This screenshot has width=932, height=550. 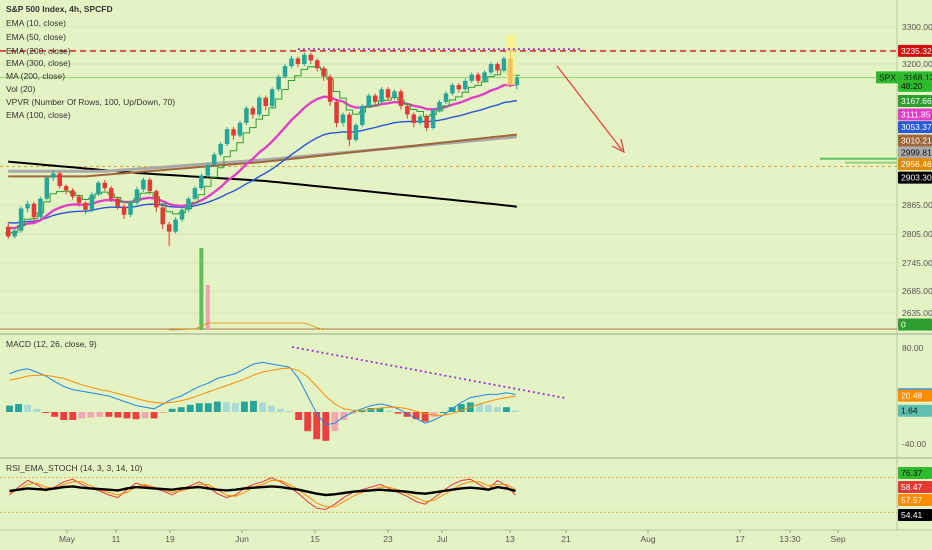 What do you see at coordinates (36, 37) in the screenshot?
I see `legend-ema50: EMA (50, close)` at bounding box center [36, 37].